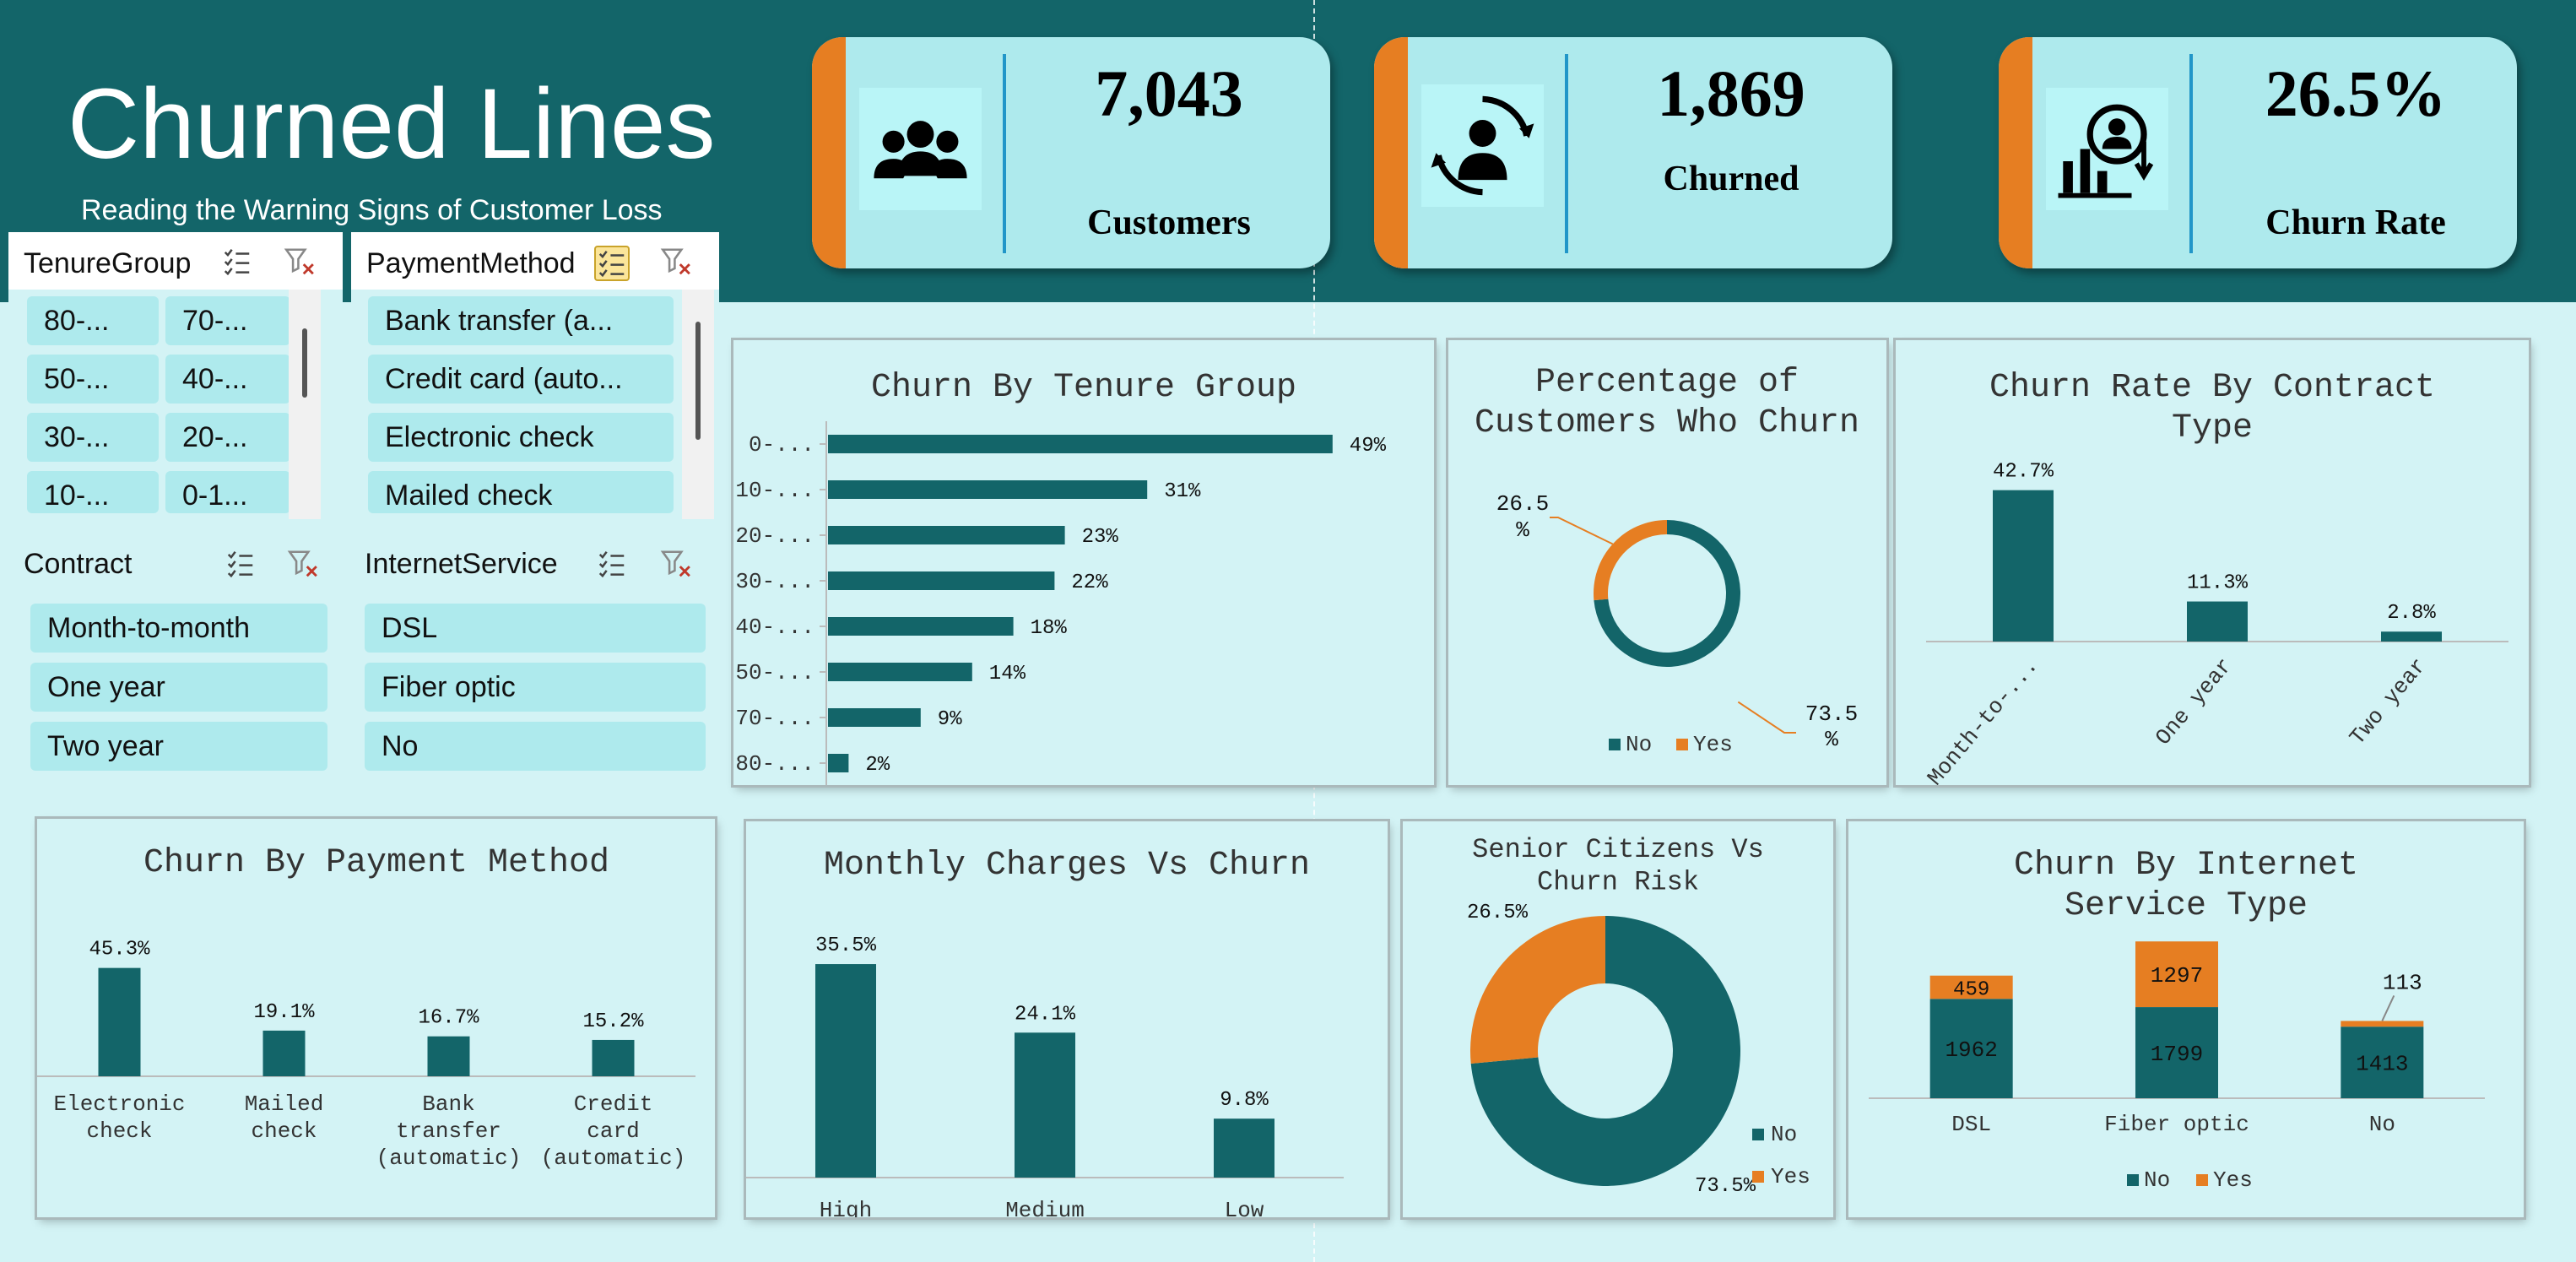 The height and width of the screenshot is (1262, 2576). What do you see at coordinates (613, 1131) in the screenshot?
I see `tick-label: card` at bounding box center [613, 1131].